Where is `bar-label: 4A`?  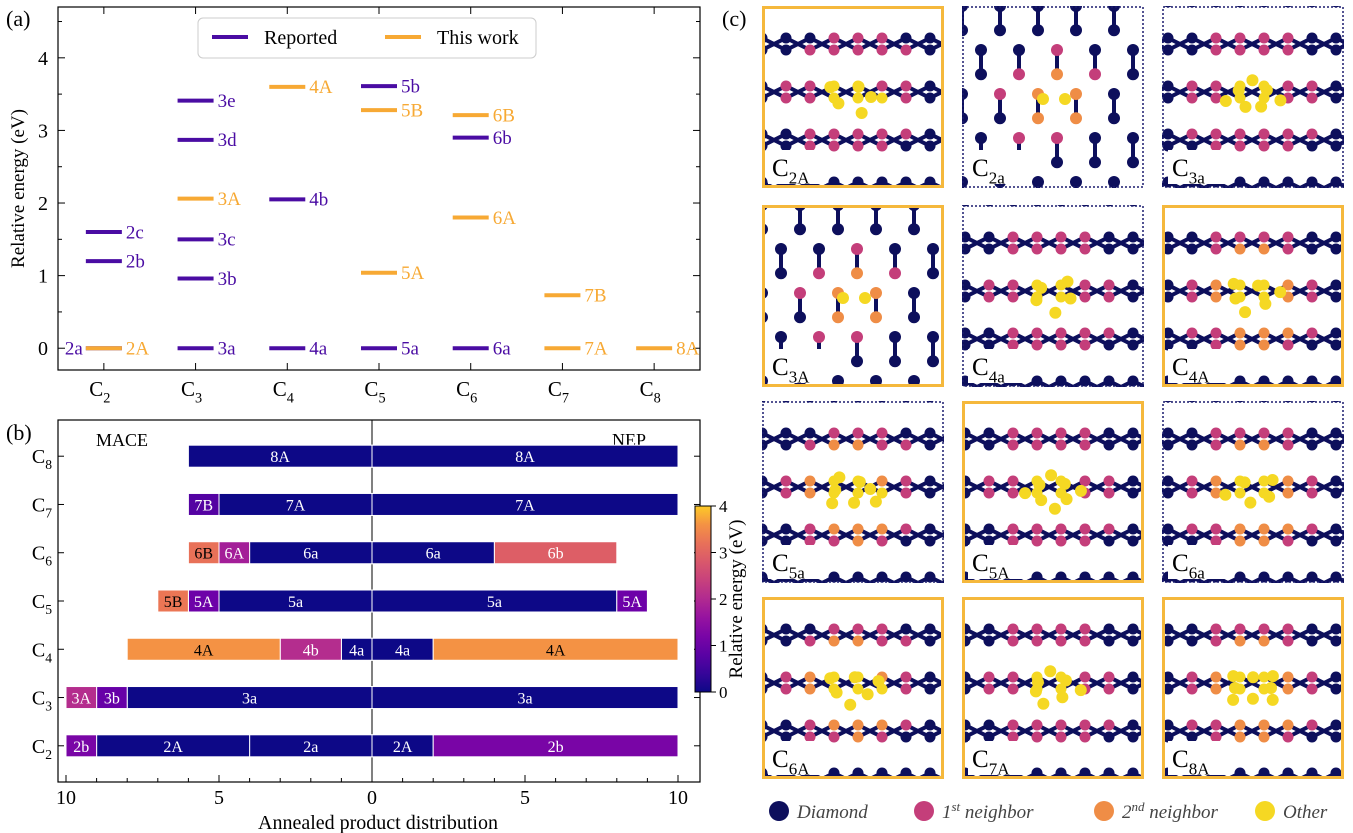
bar-label: 4A is located at coordinates (204, 650).